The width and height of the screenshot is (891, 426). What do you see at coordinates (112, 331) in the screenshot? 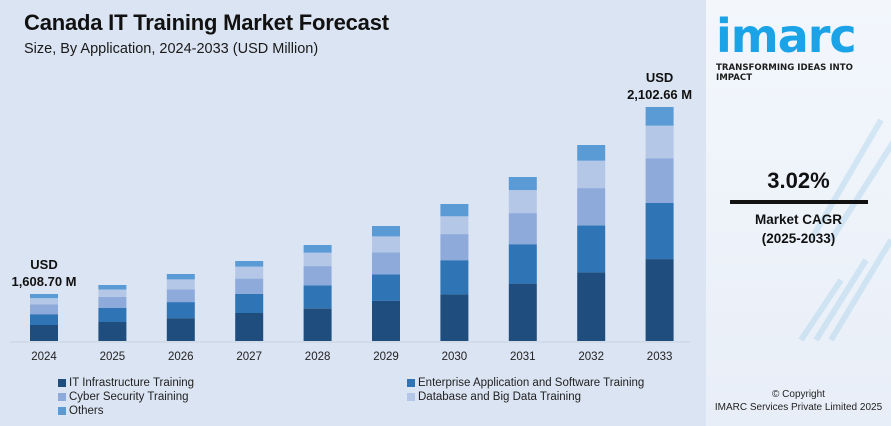
I see `bar-segment-2025-it-infrastructure-training` at bounding box center [112, 331].